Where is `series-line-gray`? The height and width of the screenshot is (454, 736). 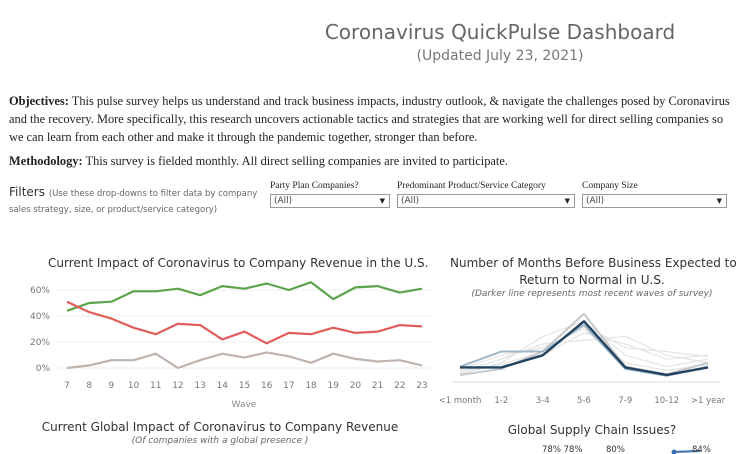
series-line-gray is located at coordinates (244, 360).